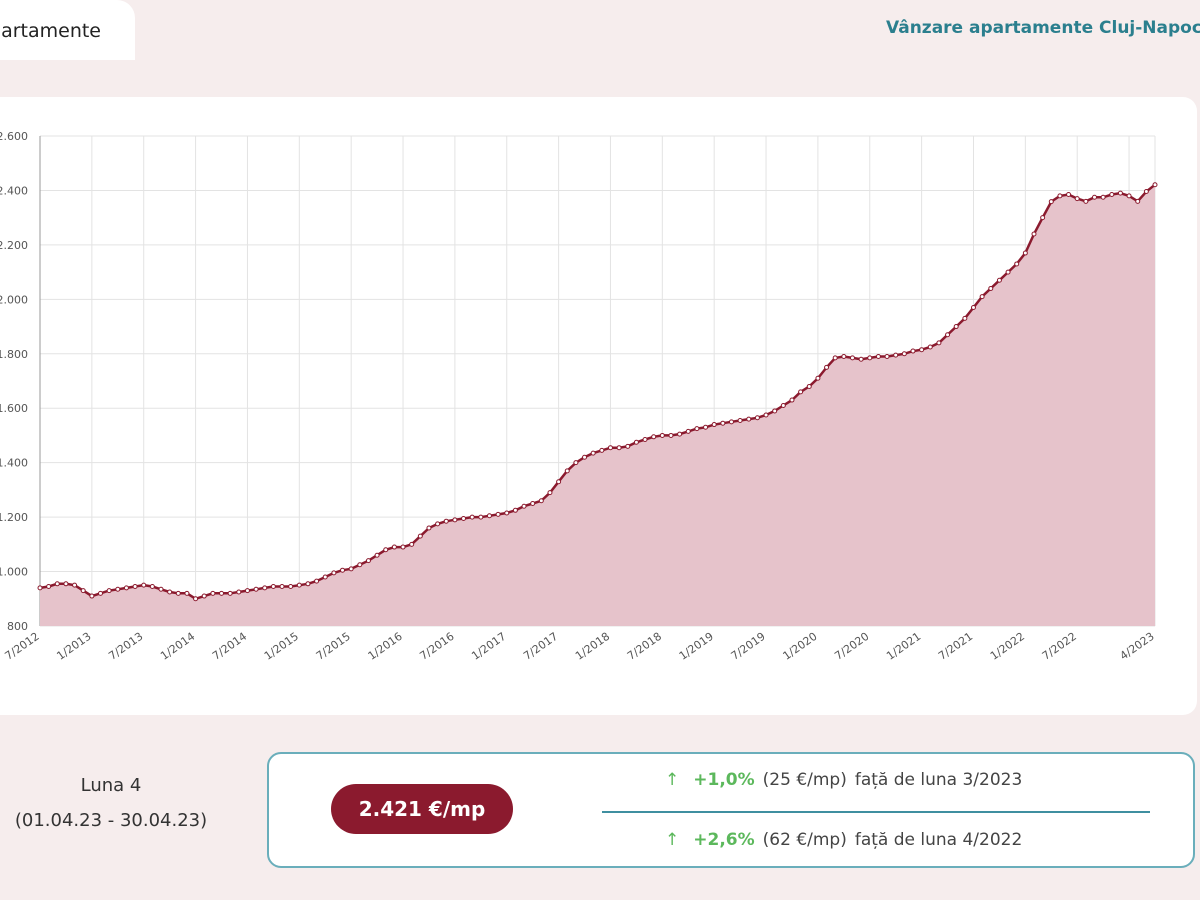 This screenshot has width=1200, height=900. Describe the element at coordinates (385, 646) in the screenshot. I see `x-tick-label: 1/2016` at that location.